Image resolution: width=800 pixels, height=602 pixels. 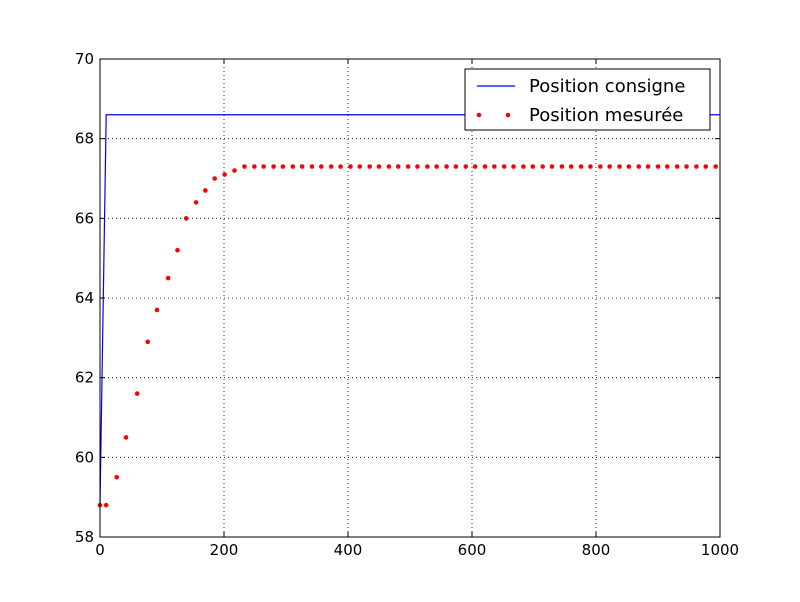 I want to click on y-tick-label: 60, so click(x=84, y=457).